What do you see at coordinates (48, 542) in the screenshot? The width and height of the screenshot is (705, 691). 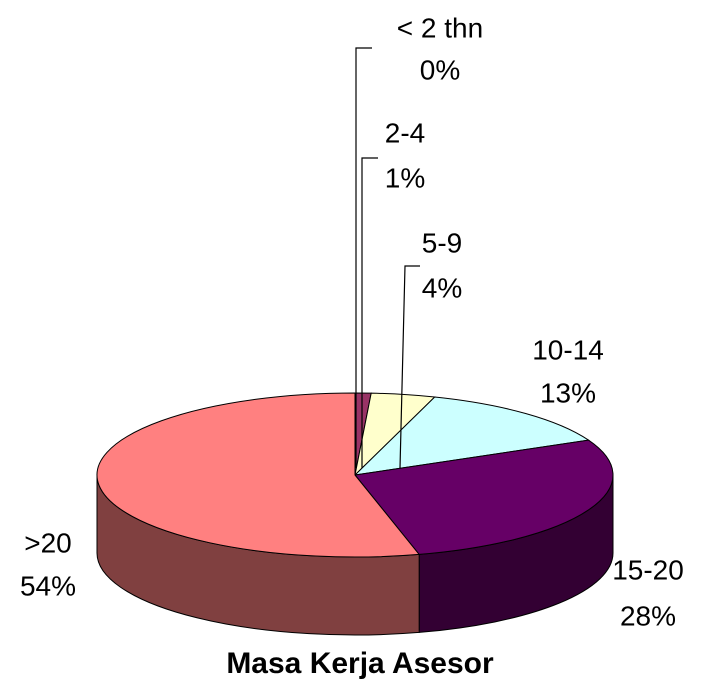 I see `slice-label: >20` at bounding box center [48, 542].